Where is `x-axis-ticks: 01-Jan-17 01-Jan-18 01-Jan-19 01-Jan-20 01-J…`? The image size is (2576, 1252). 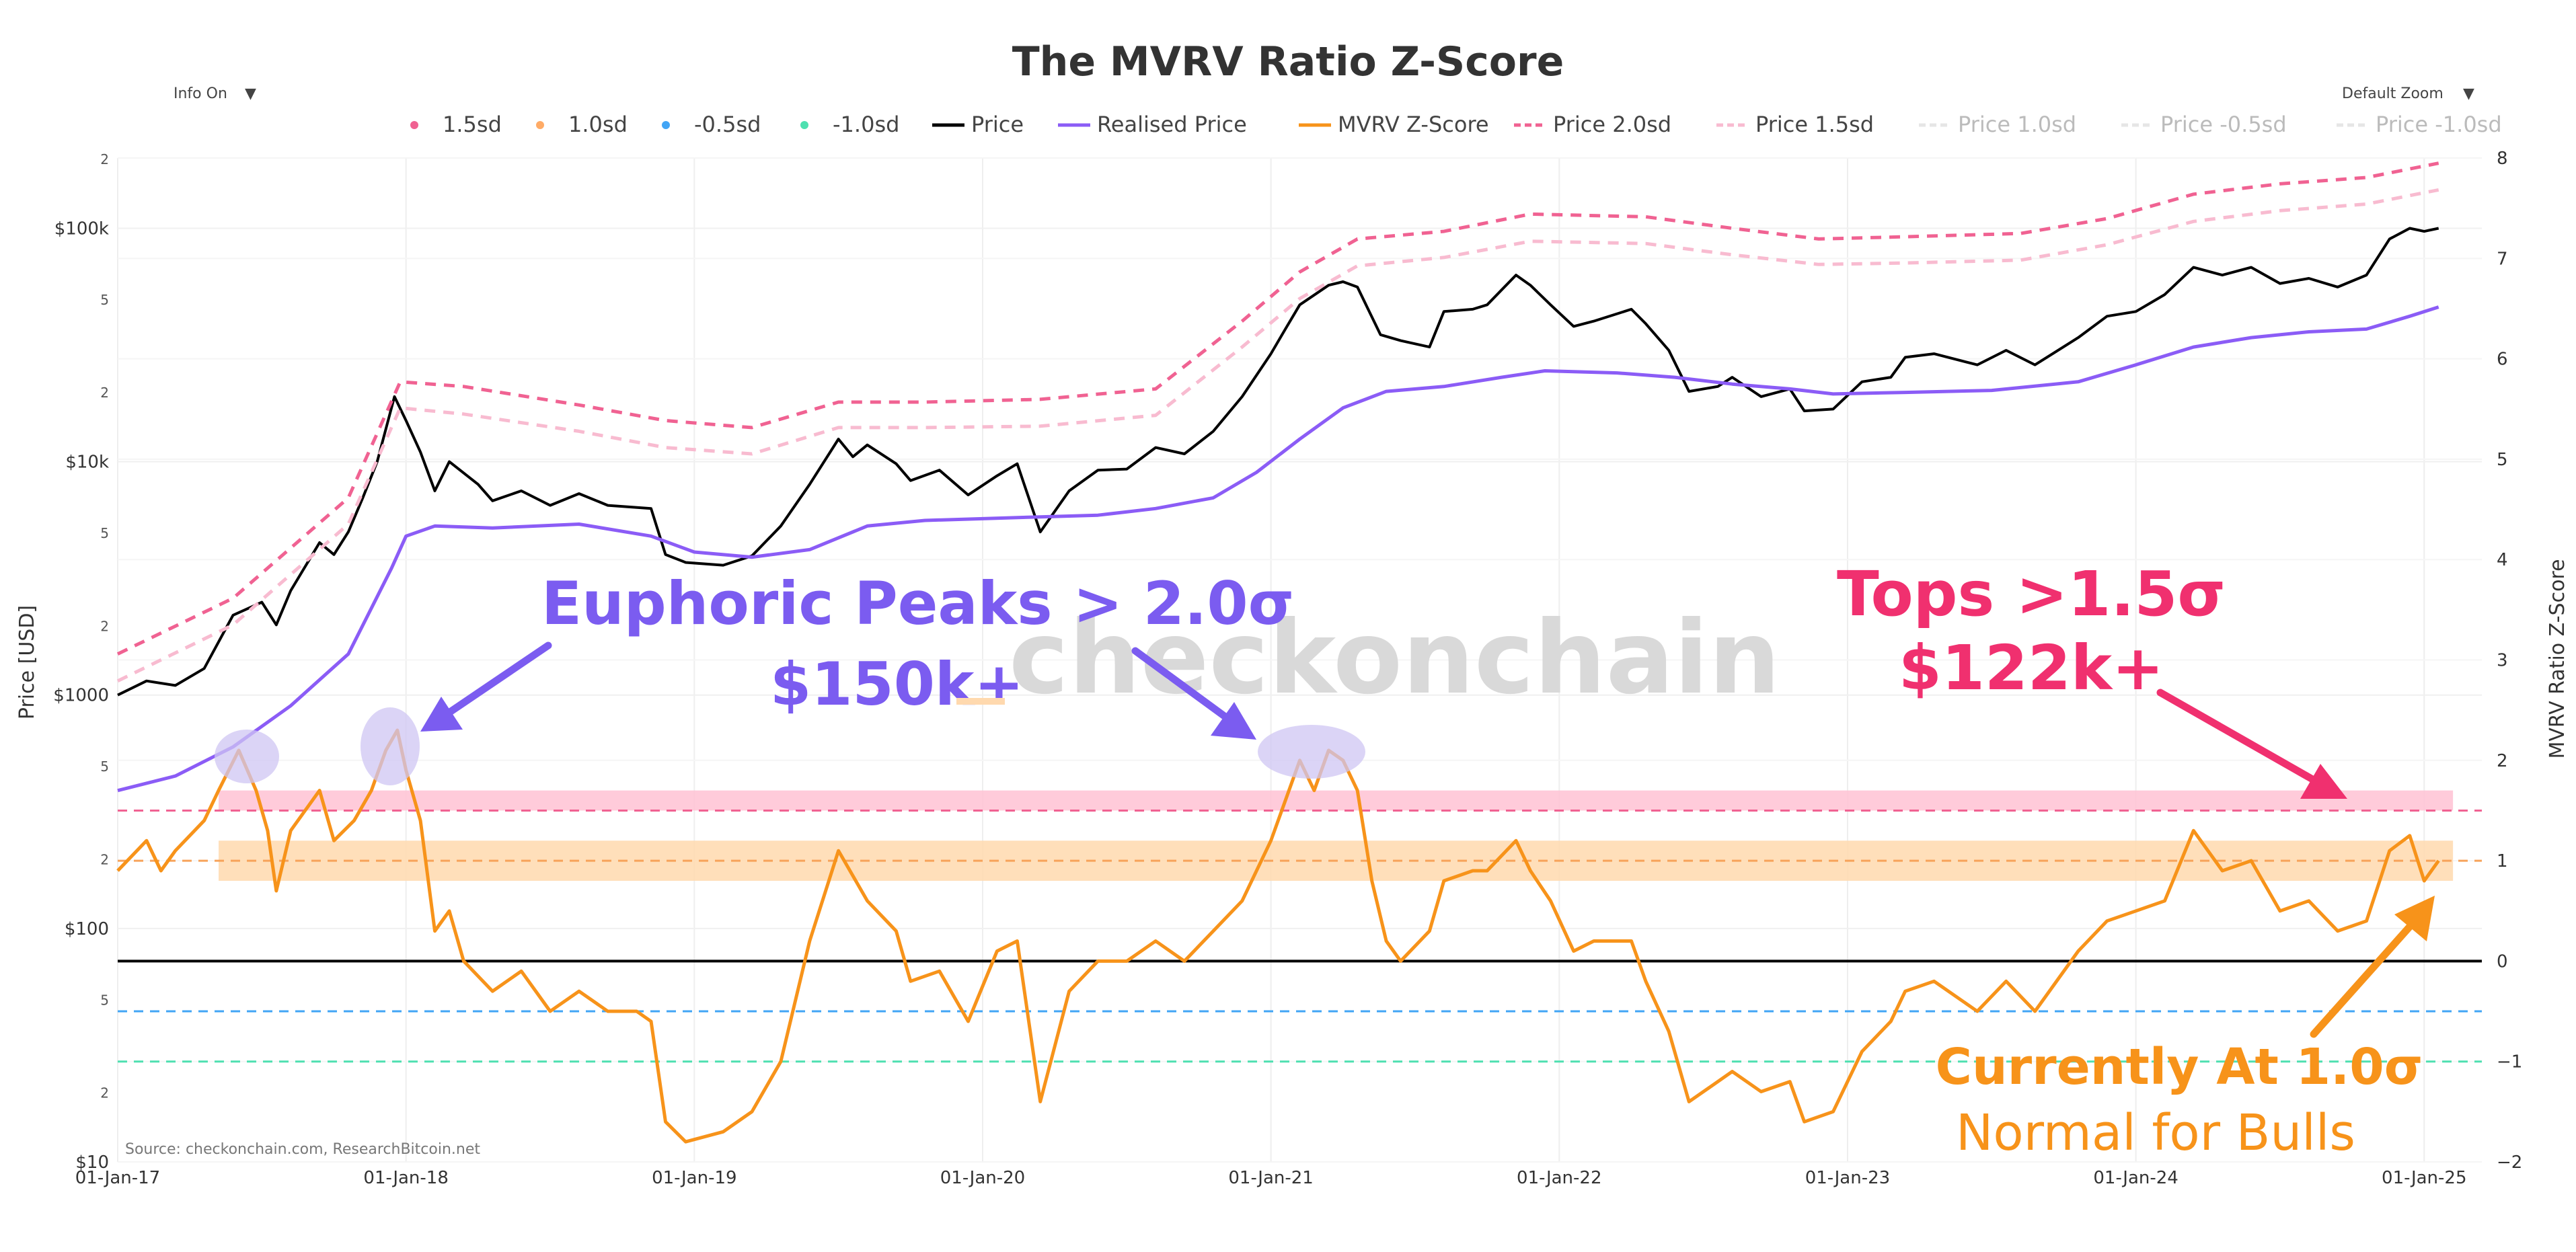
x-axis-ticks: 01-Jan-17 01-Jan-18 01-Jan-19 01-Jan-20 01-J… is located at coordinates (1271, 1178).